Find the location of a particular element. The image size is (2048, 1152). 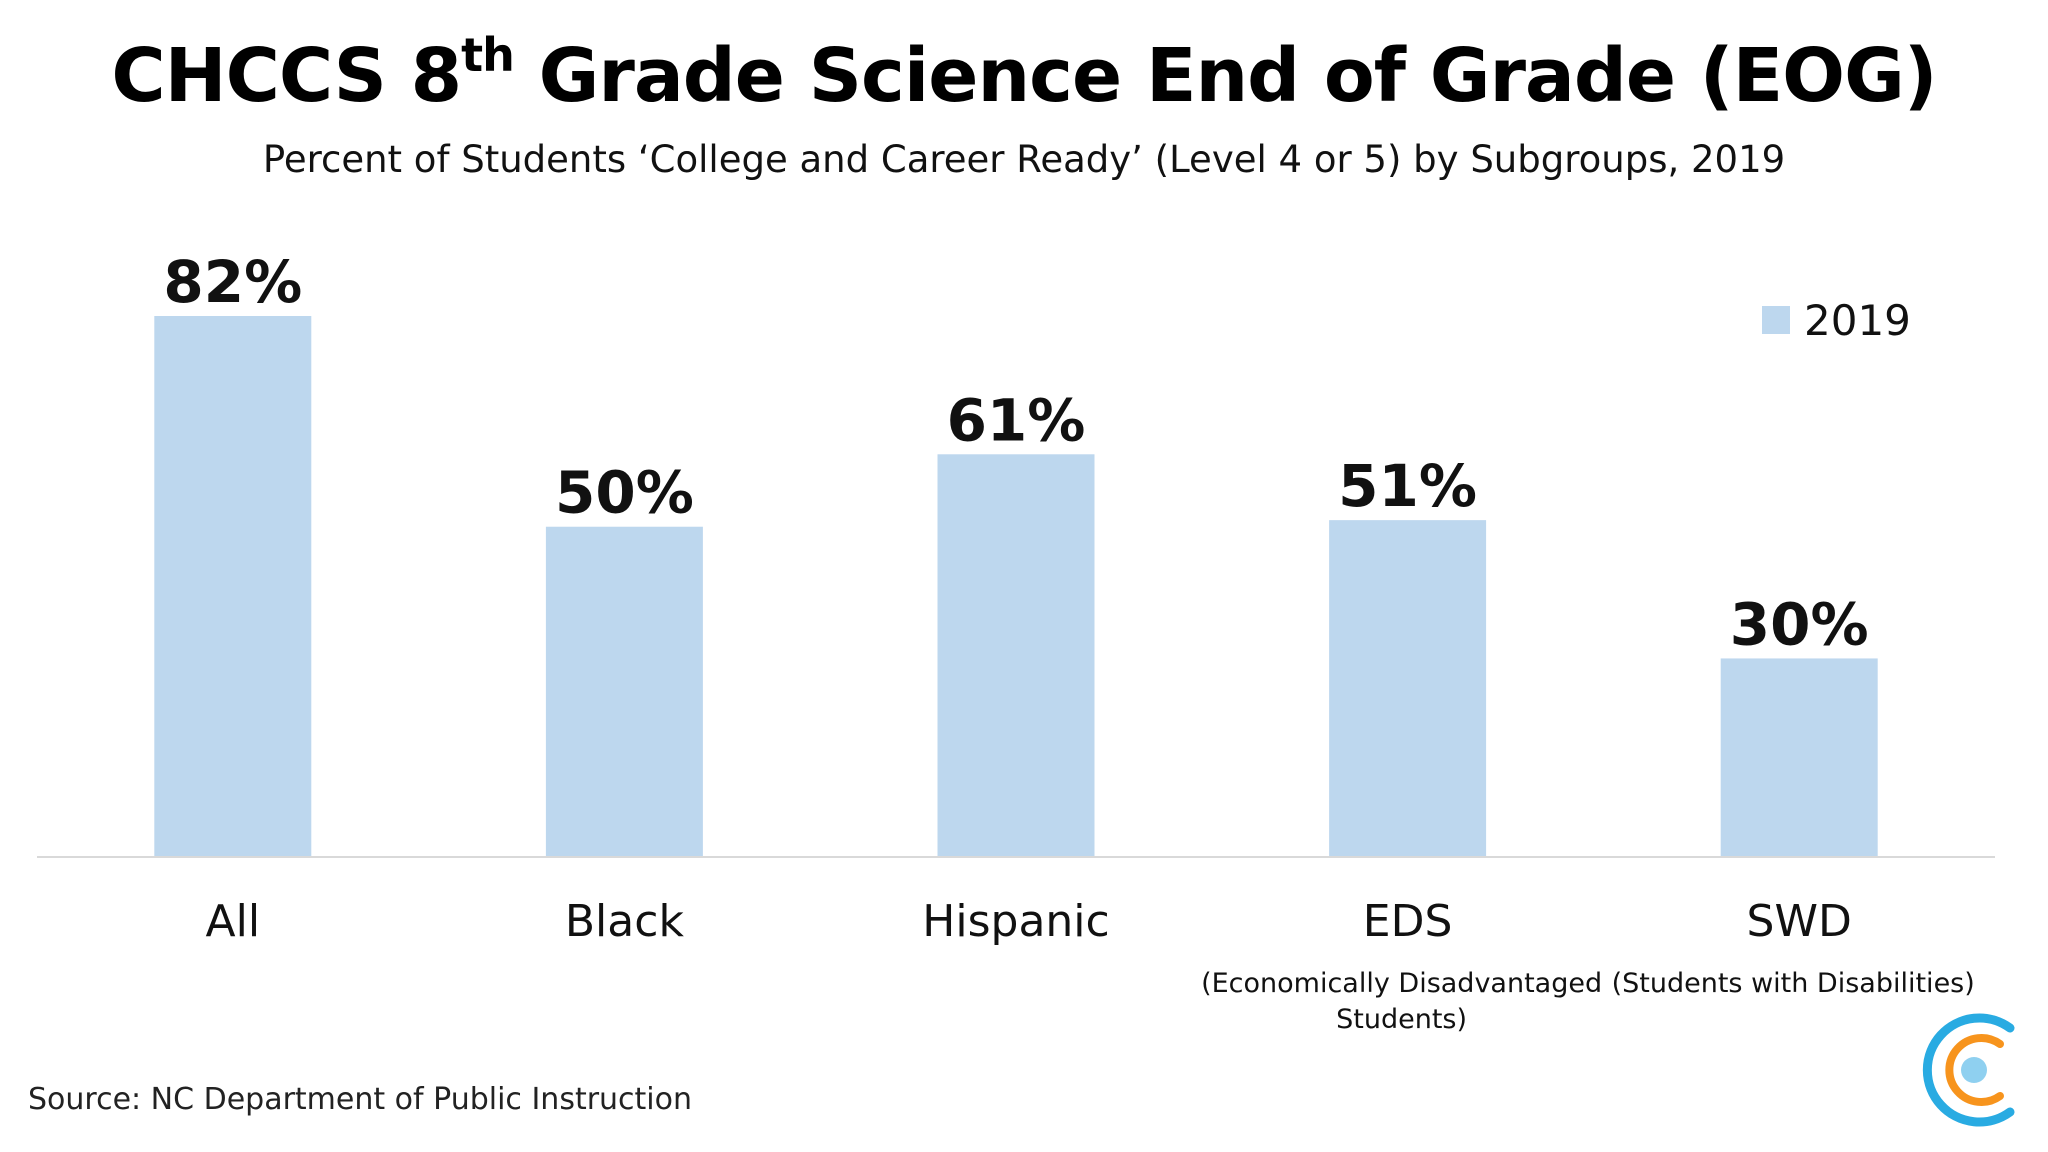

bar-all is located at coordinates (232, 586).